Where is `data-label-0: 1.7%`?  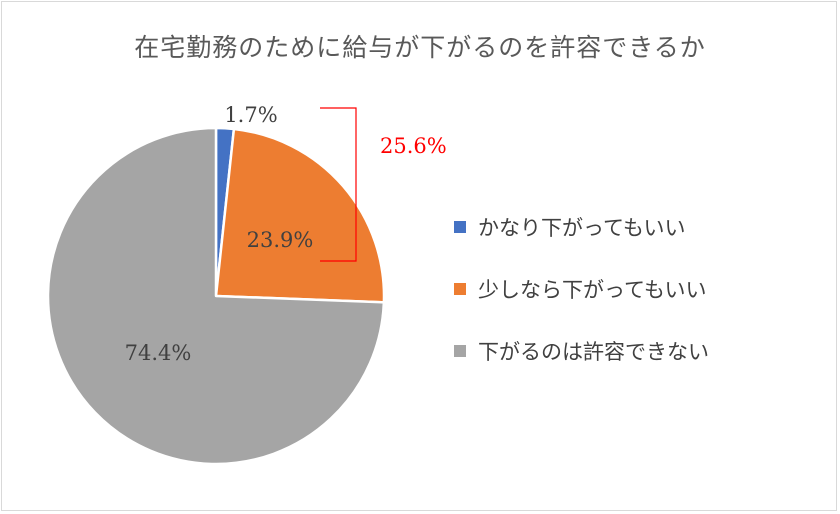 data-label-0: 1.7% is located at coordinates (250, 115).